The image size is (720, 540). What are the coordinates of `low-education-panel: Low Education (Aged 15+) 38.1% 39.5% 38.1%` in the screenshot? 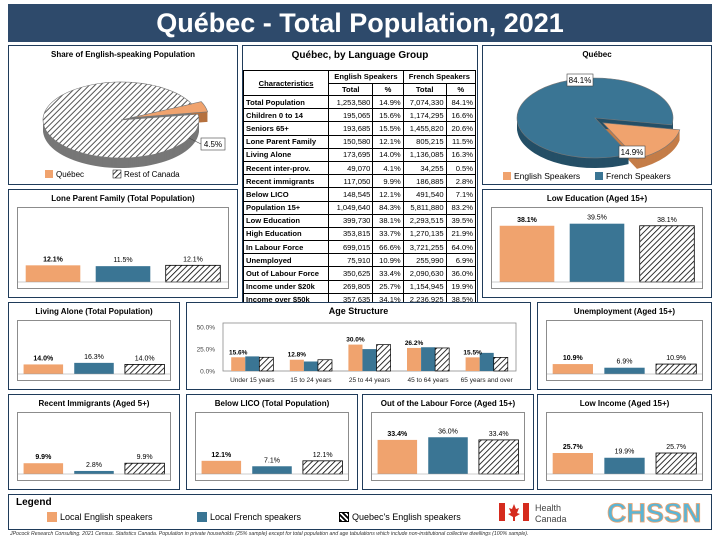 It's located at (597, 243).